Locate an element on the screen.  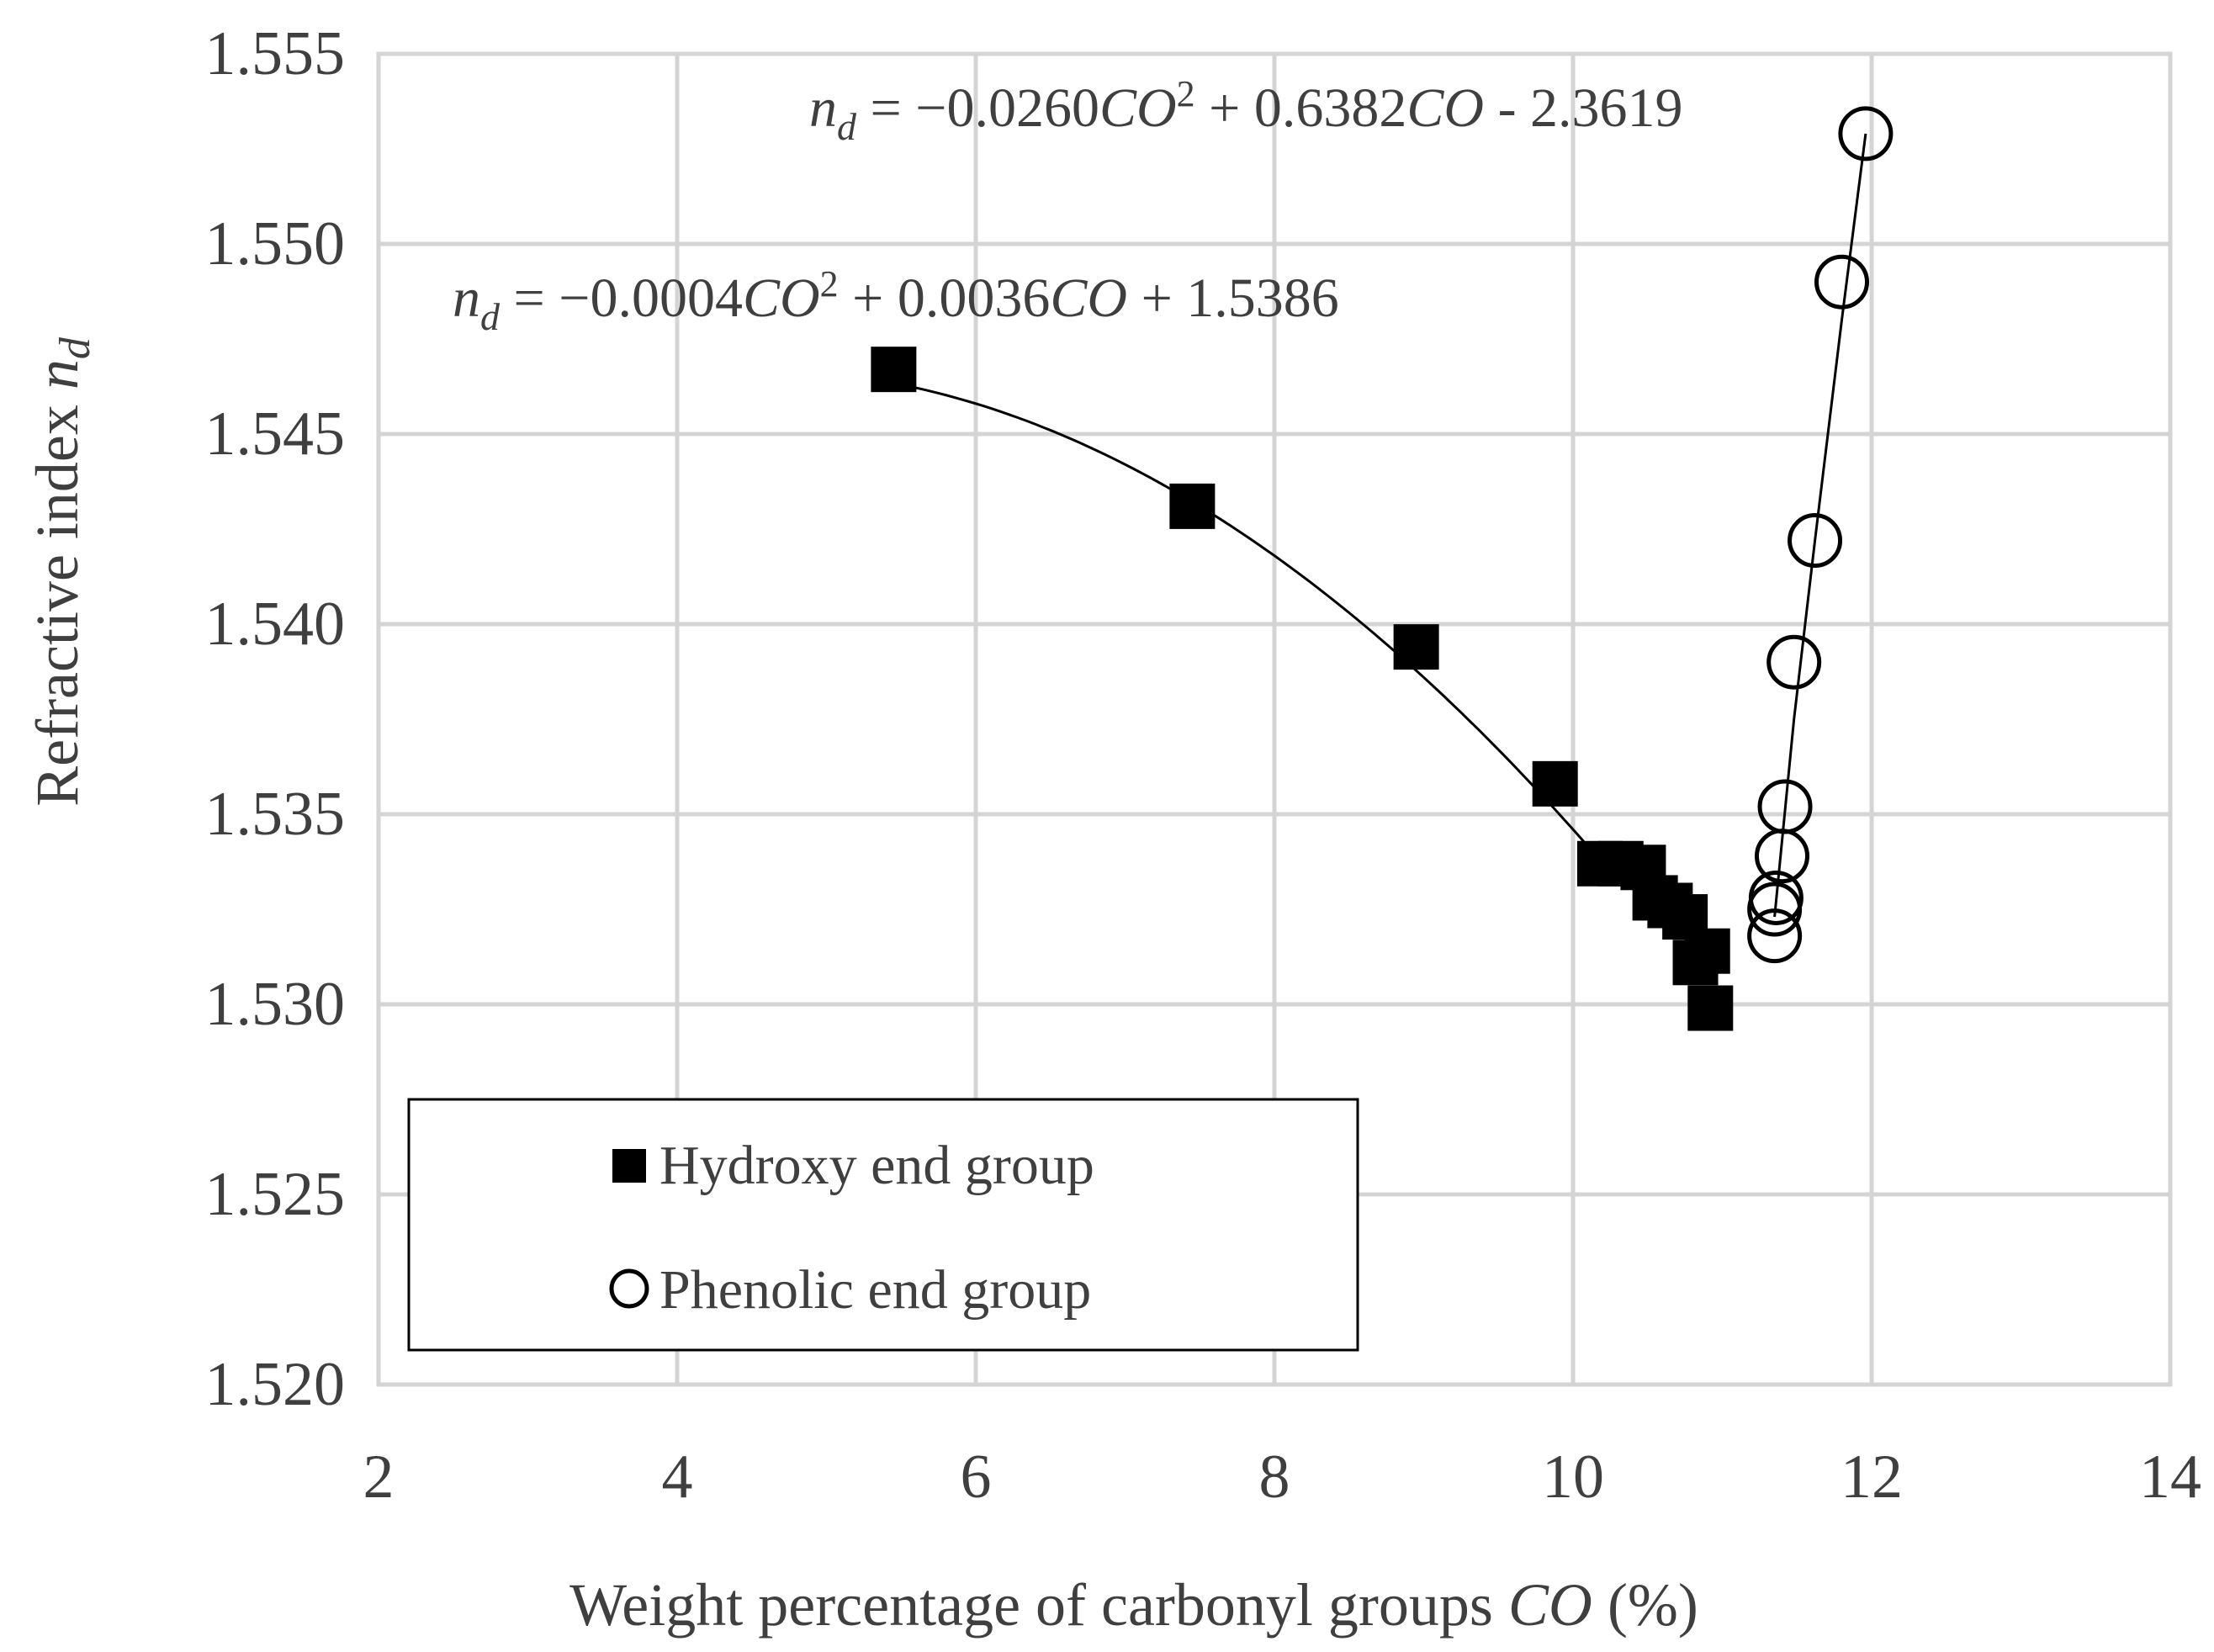
eq1-coef-b: + 0.0036 is located at coordinates (945, 298).